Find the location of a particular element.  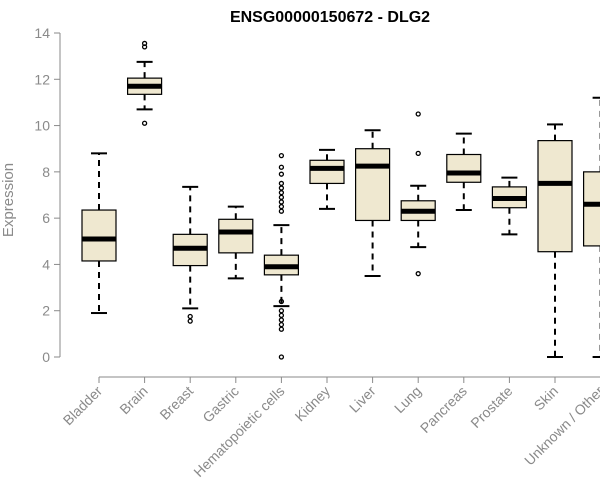

box-breast is located at coordinates (190, 254).